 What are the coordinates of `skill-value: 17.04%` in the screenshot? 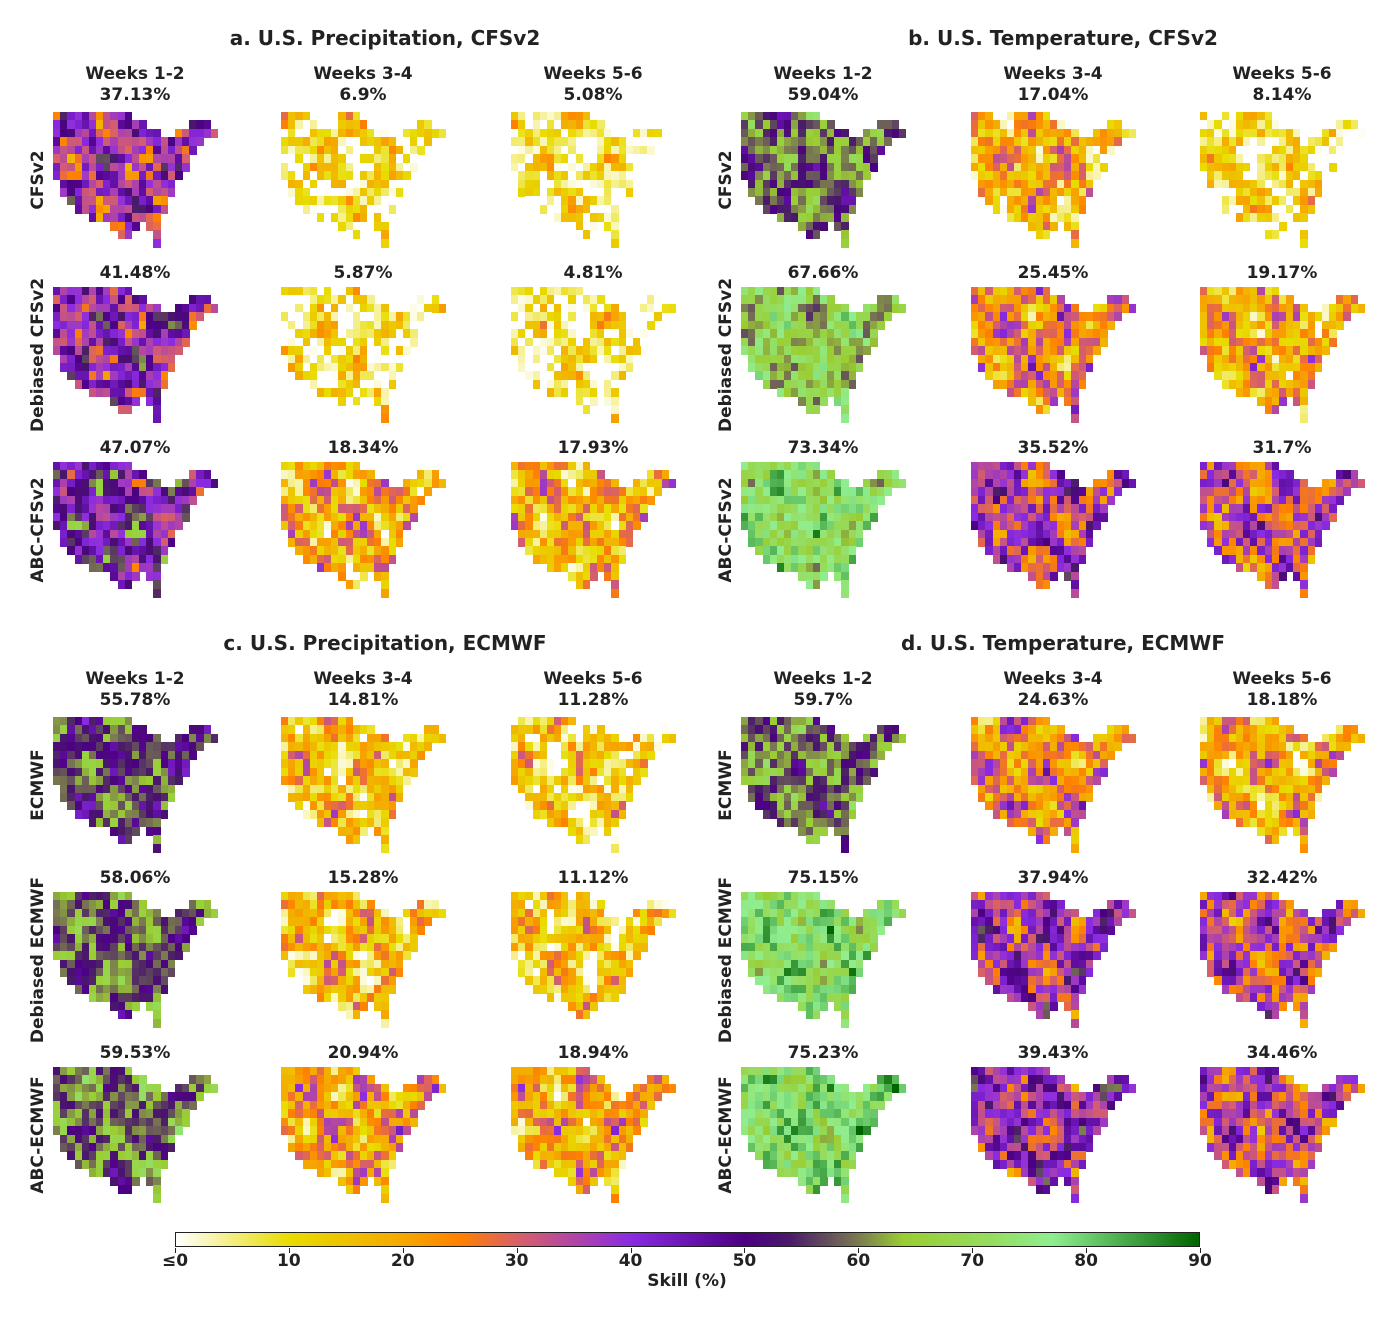 It's located at (1053, 95).